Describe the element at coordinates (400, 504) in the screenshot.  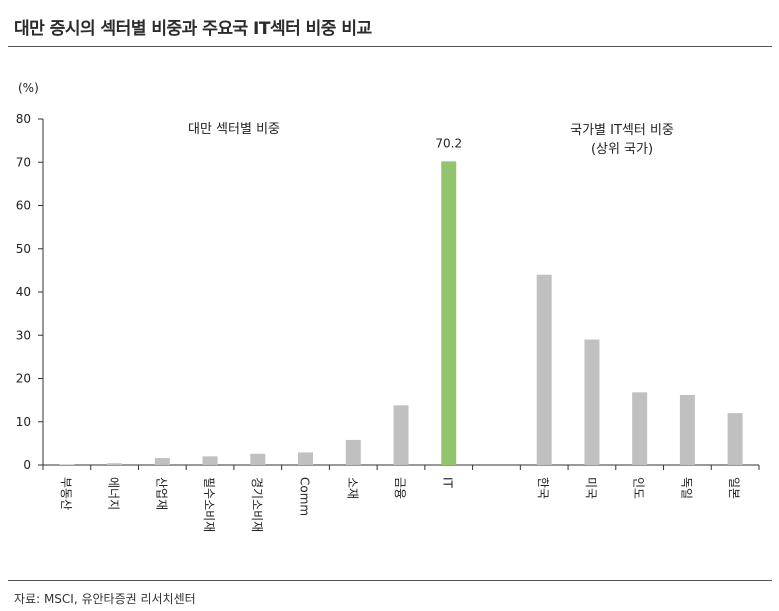
I see `x-axis-labels: 부동산 에너지 산업재 필수소비재 경기소비재 Comm 소재 금융 IT 한국 미국 인도 독일 일본` at that location.